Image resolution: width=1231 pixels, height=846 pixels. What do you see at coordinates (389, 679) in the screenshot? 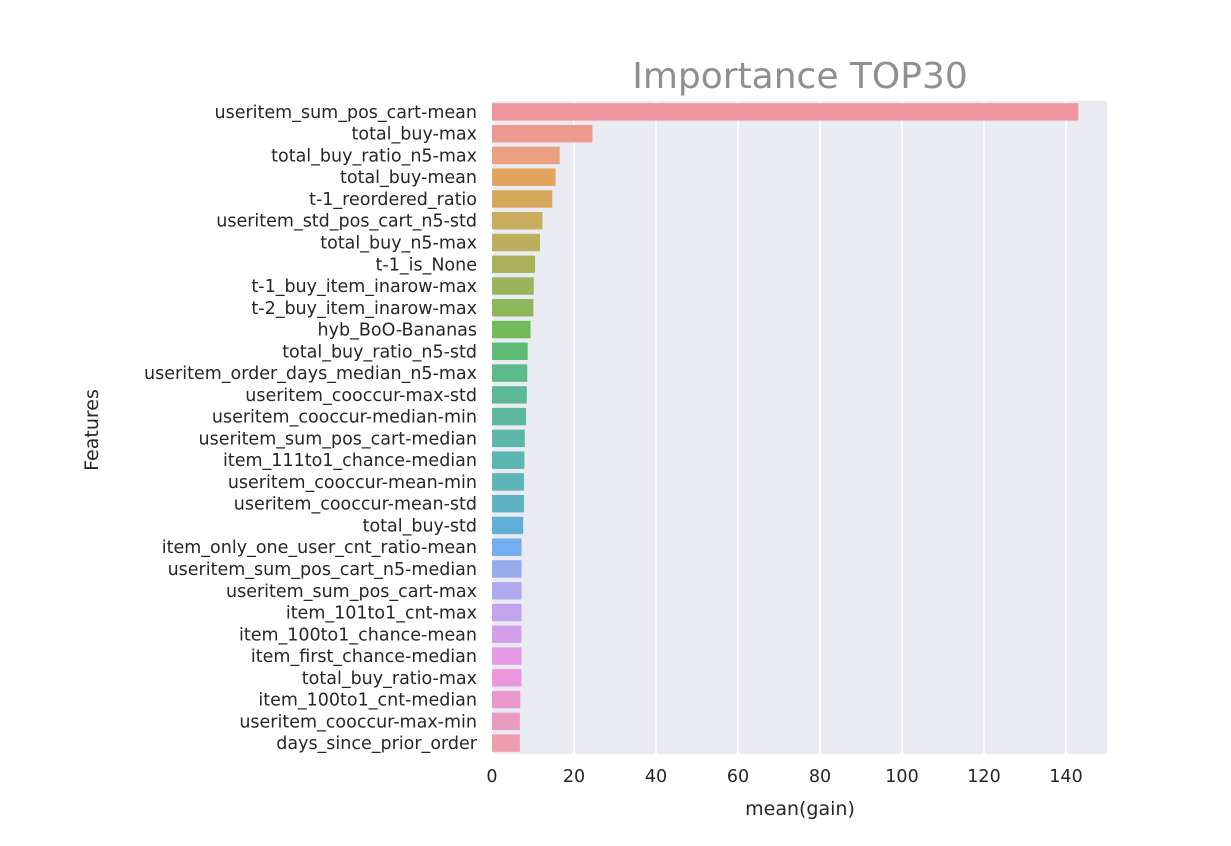
I see `y-tick-label: total_buy_ratio-max` at bounding box center [389, 679].